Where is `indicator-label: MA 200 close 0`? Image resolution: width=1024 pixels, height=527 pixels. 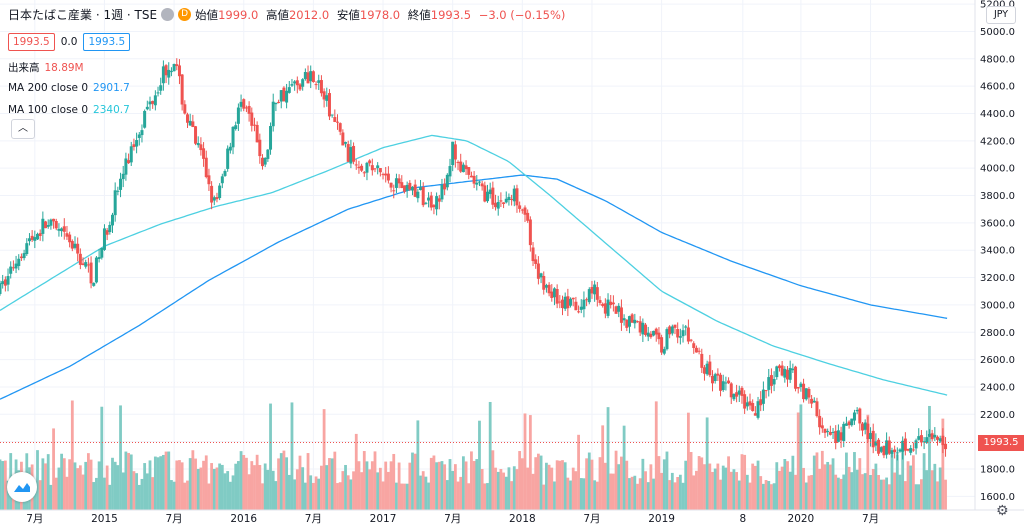
indicator-label: MA 200 close 0 is located at coordinates (48, 88).